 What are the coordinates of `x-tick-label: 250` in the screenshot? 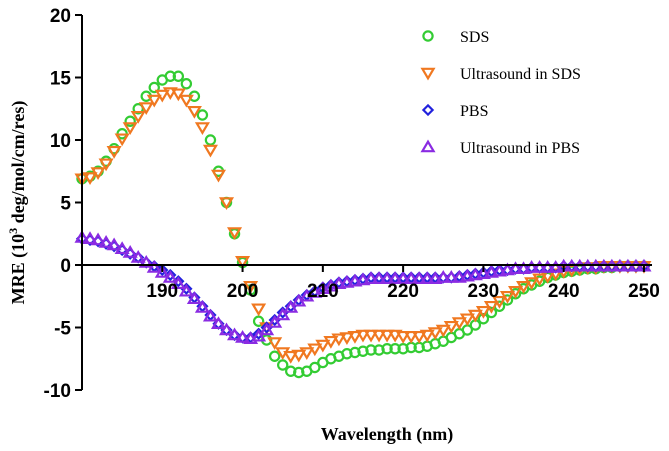 It's located at (644, 291).